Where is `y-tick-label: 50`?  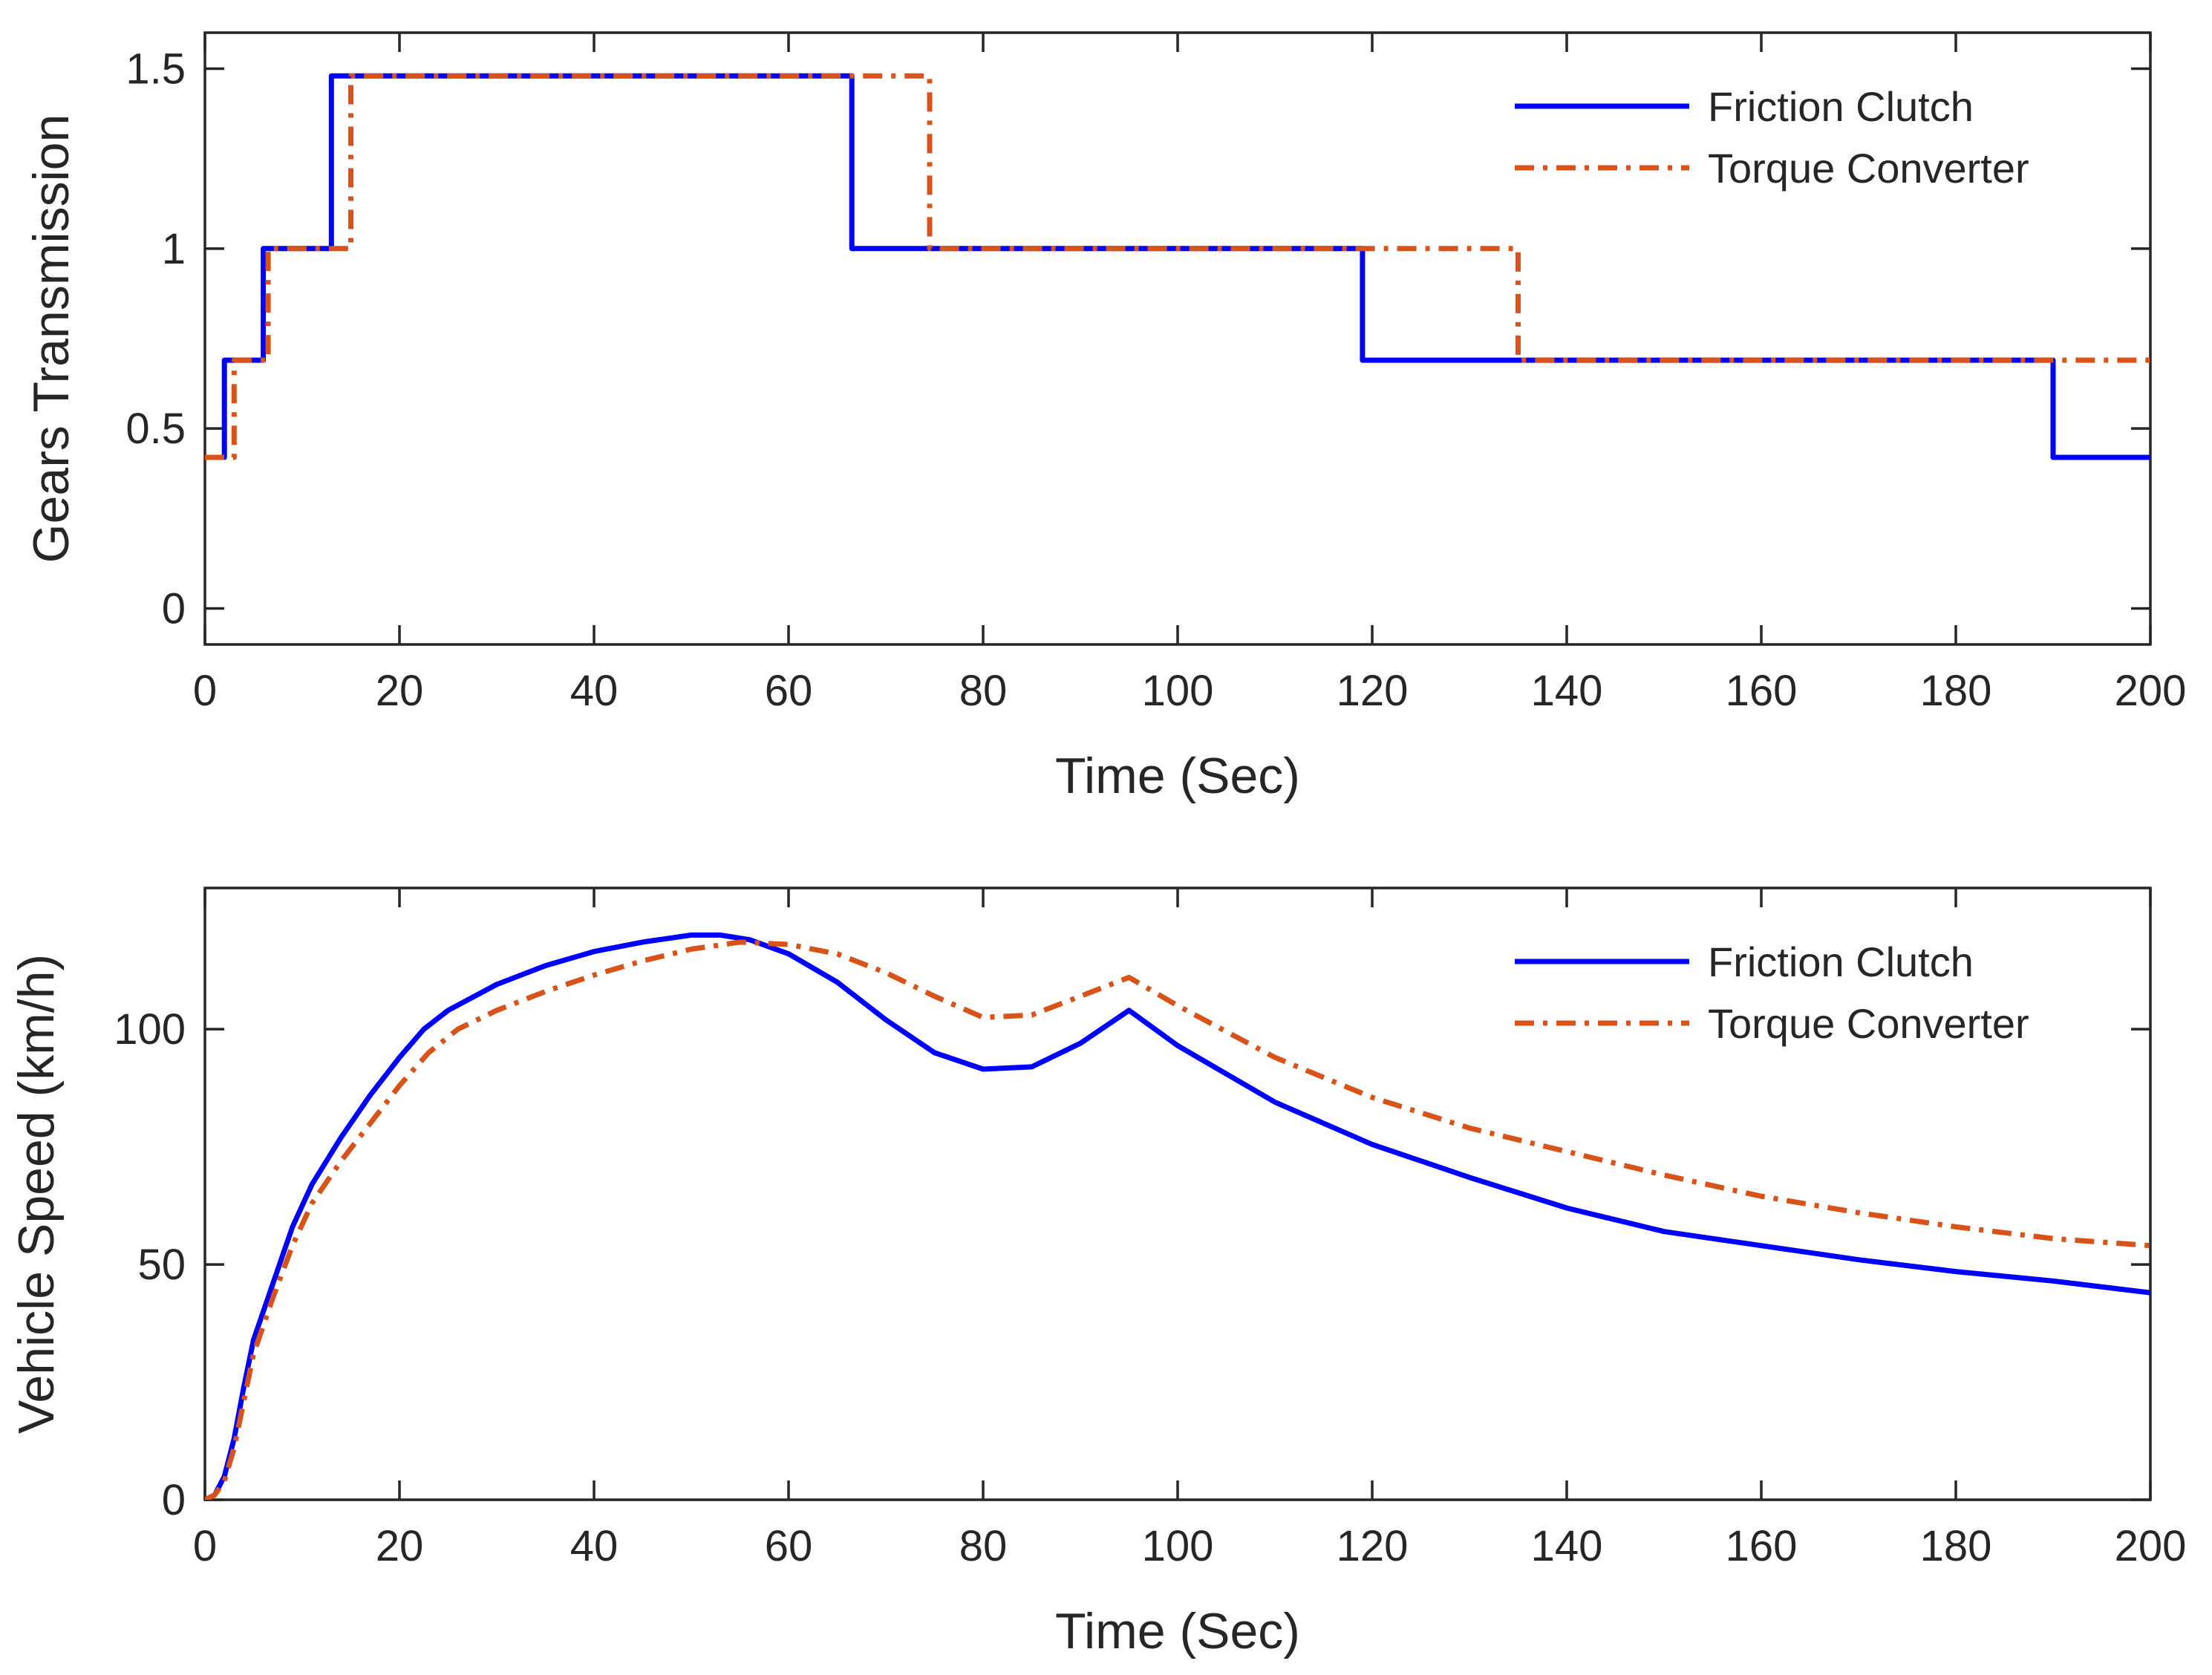 y-tick-label: 50 is located at coordinates (162, 1265).